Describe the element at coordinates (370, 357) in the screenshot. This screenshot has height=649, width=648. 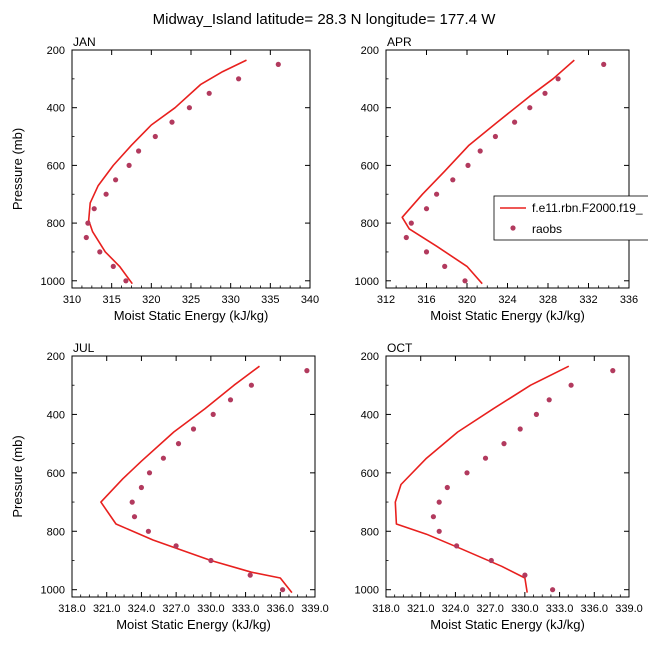
I see `oct-y-tick-label: 200` at that location.